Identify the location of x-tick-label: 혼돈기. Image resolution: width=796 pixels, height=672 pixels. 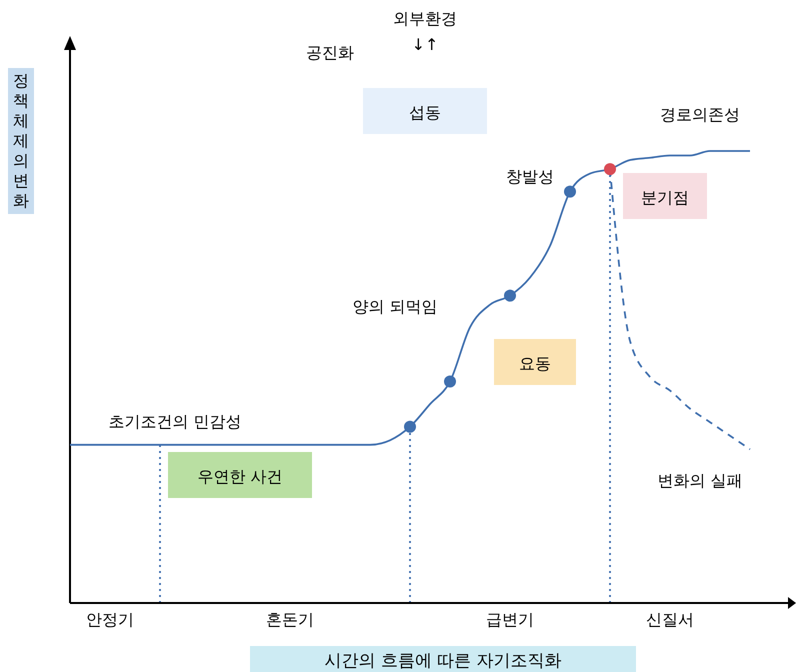
(290, 619).